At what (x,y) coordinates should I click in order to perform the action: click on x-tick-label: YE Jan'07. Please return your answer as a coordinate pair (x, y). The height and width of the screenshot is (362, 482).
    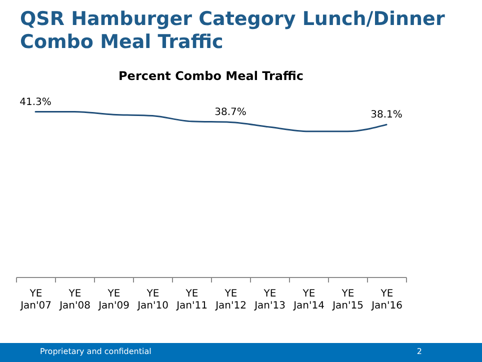
    Looking at the image, I should click on (36, 300).